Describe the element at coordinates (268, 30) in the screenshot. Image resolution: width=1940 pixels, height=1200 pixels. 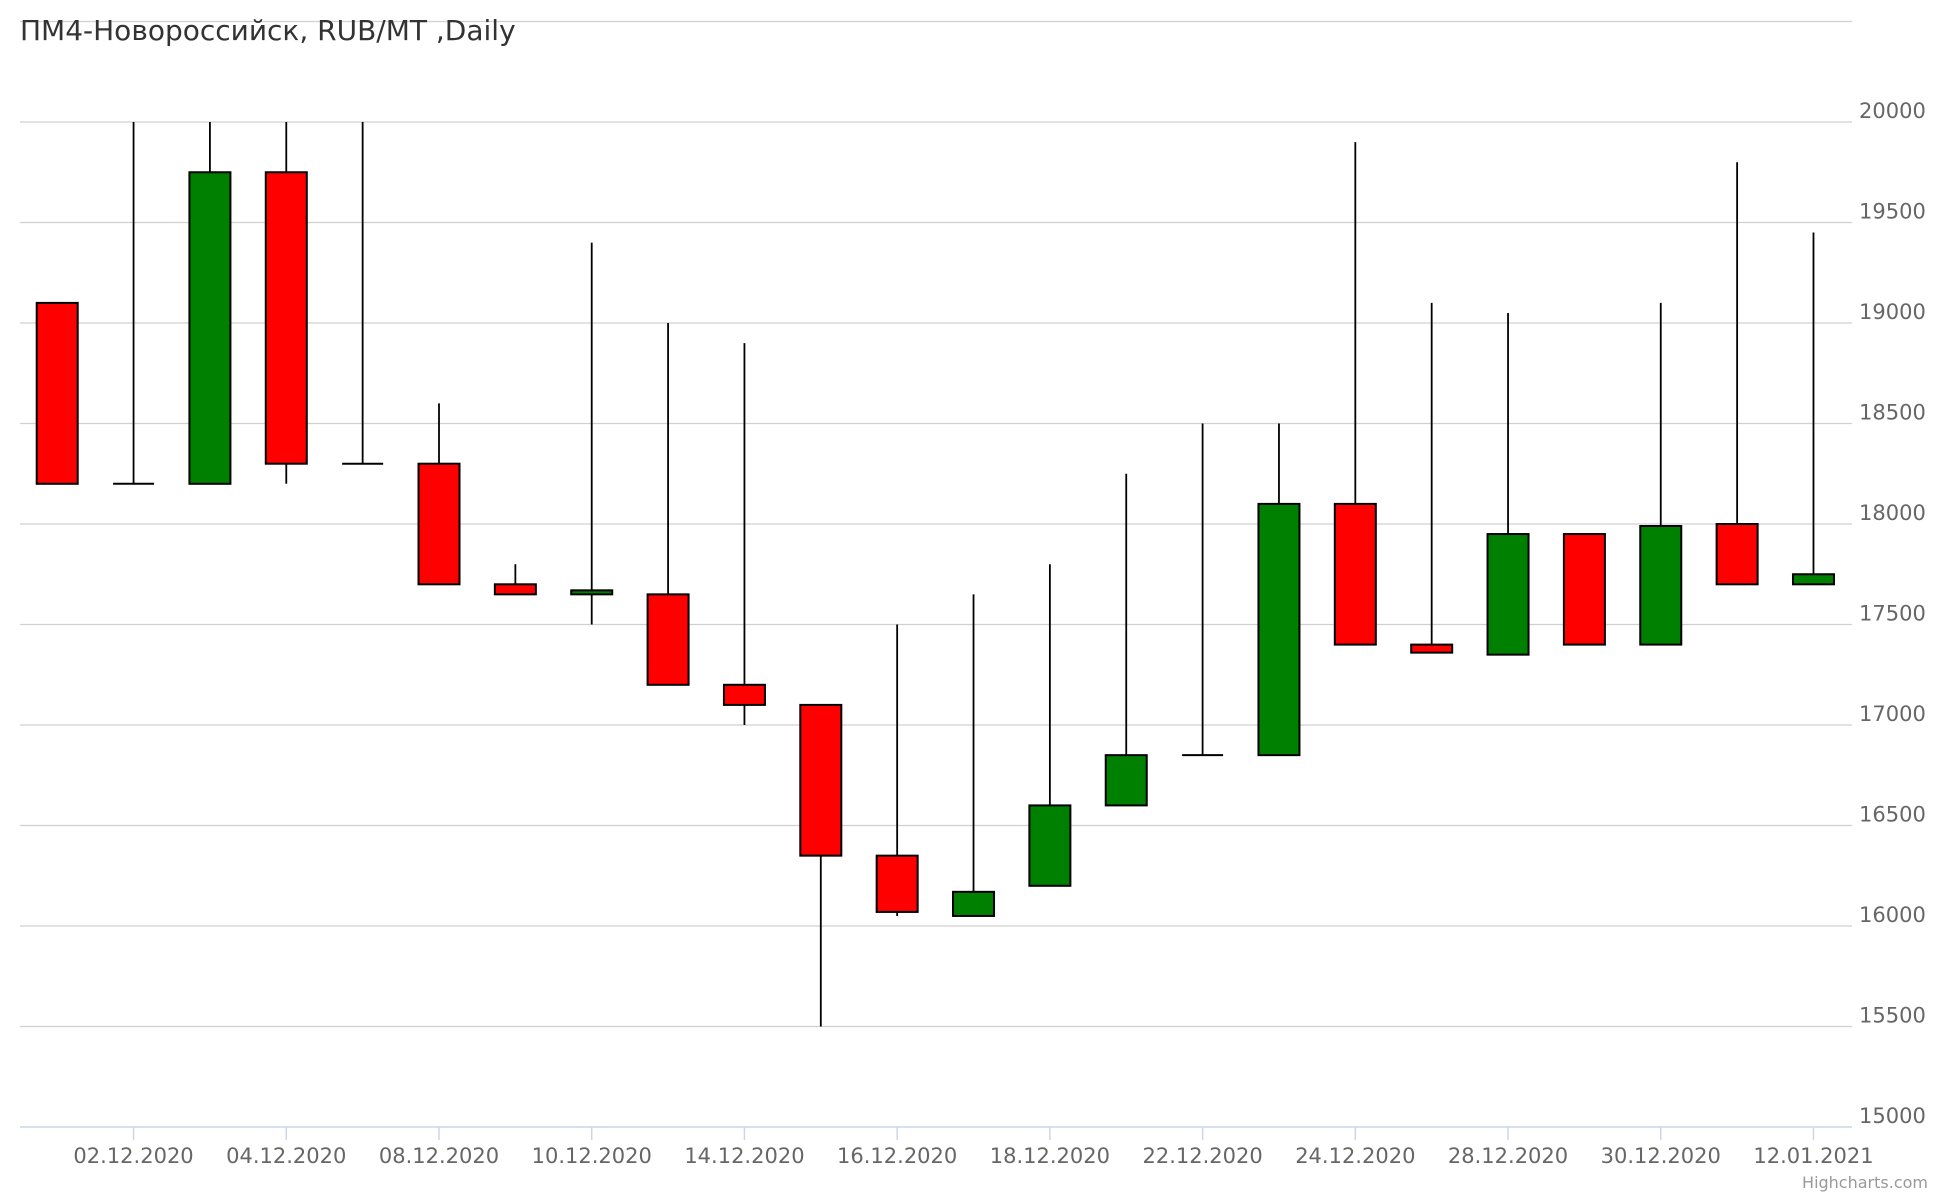
I see `chart-title: ПМ4-Новороссийск, RUB/MT ,Daily` at that location.